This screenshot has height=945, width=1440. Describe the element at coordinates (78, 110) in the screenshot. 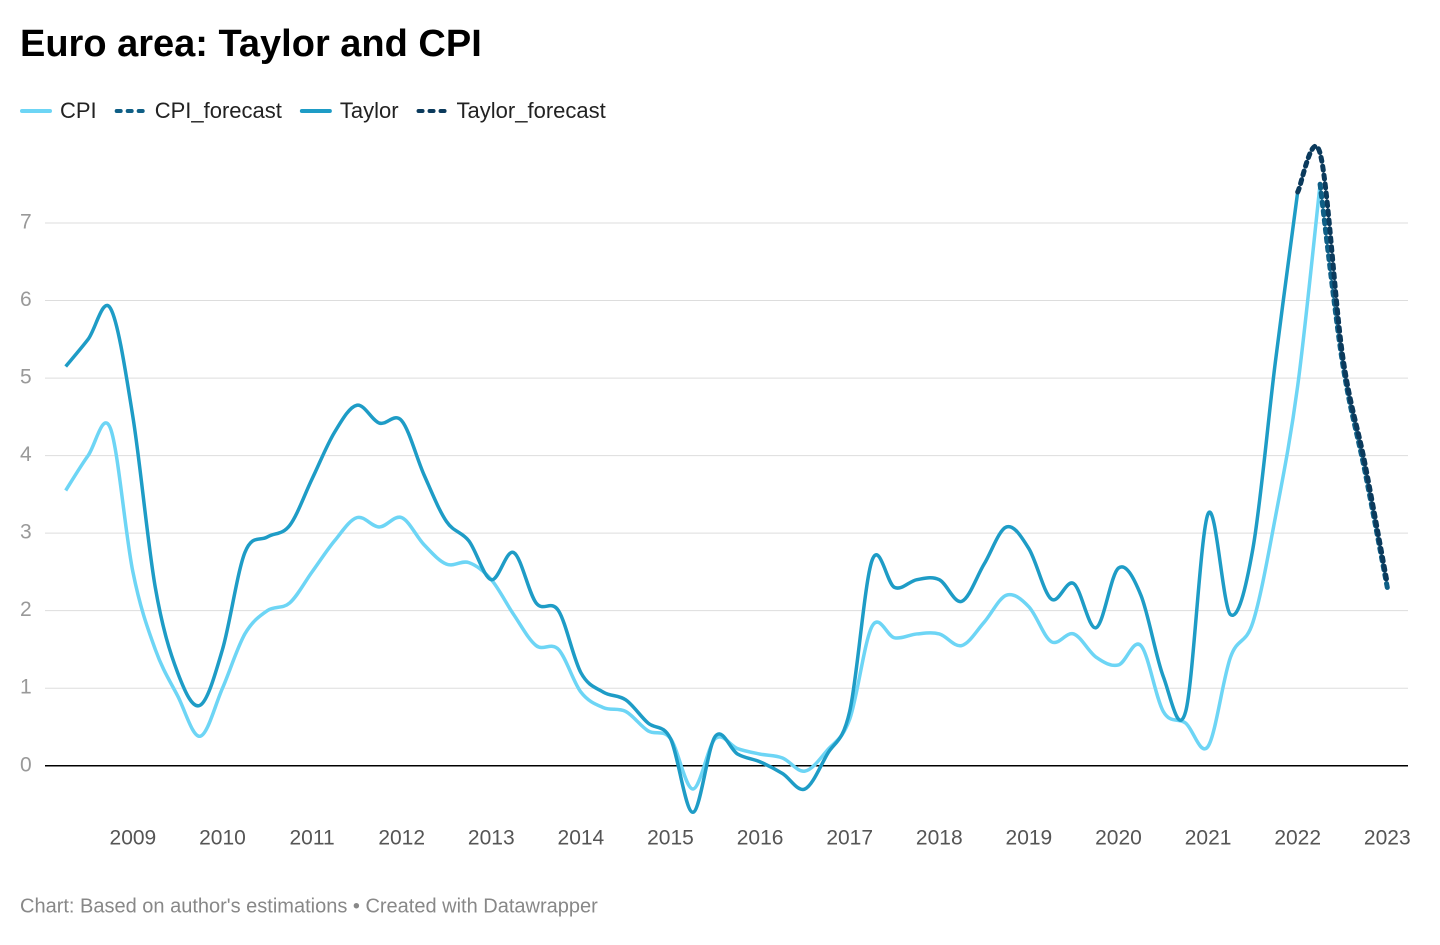

I see `legend-label: CPI` at that location.